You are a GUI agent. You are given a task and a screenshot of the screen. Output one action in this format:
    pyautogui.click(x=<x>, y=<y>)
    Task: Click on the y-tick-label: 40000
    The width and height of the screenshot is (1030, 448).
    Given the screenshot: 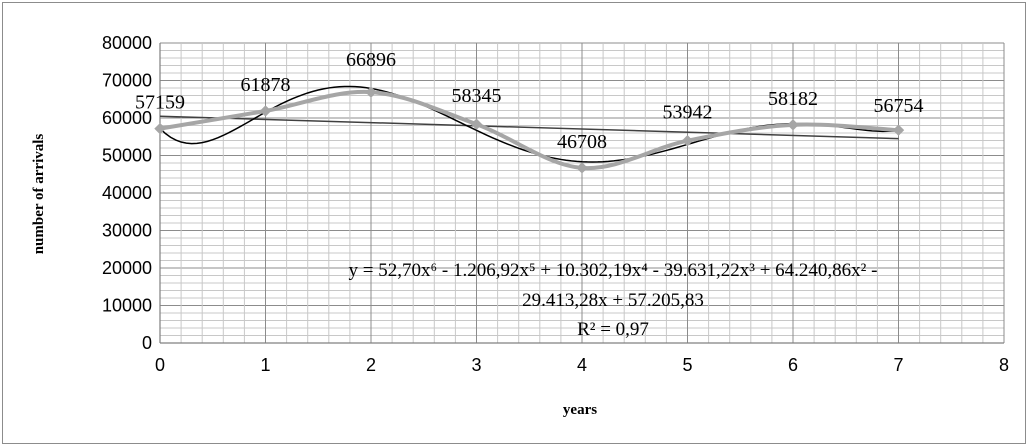 What is the action you would take?
    pyautogui.click(x=127, y=193)
    